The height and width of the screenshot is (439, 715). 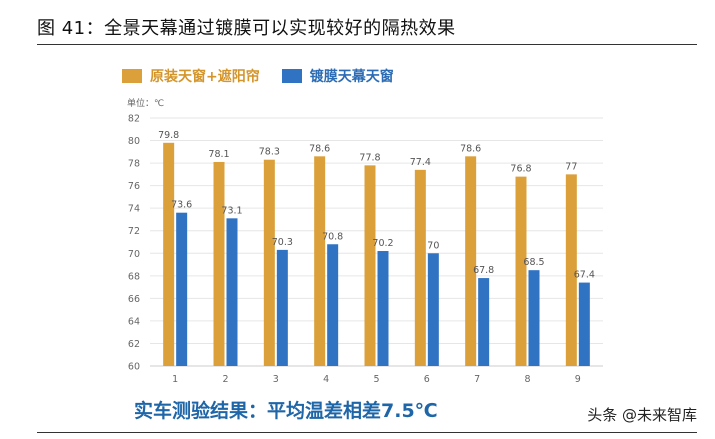 What do you see at coordinates (231, 210) in the screenshot?
I see `data-label-series-2: 73.1` at bounding box center [231, 210].